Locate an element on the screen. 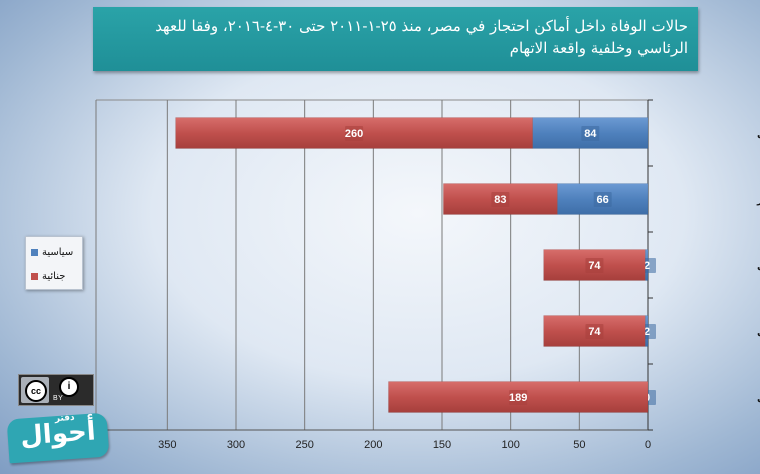  data-label-0-series-1: 260 is located at coordinates (354, 134).